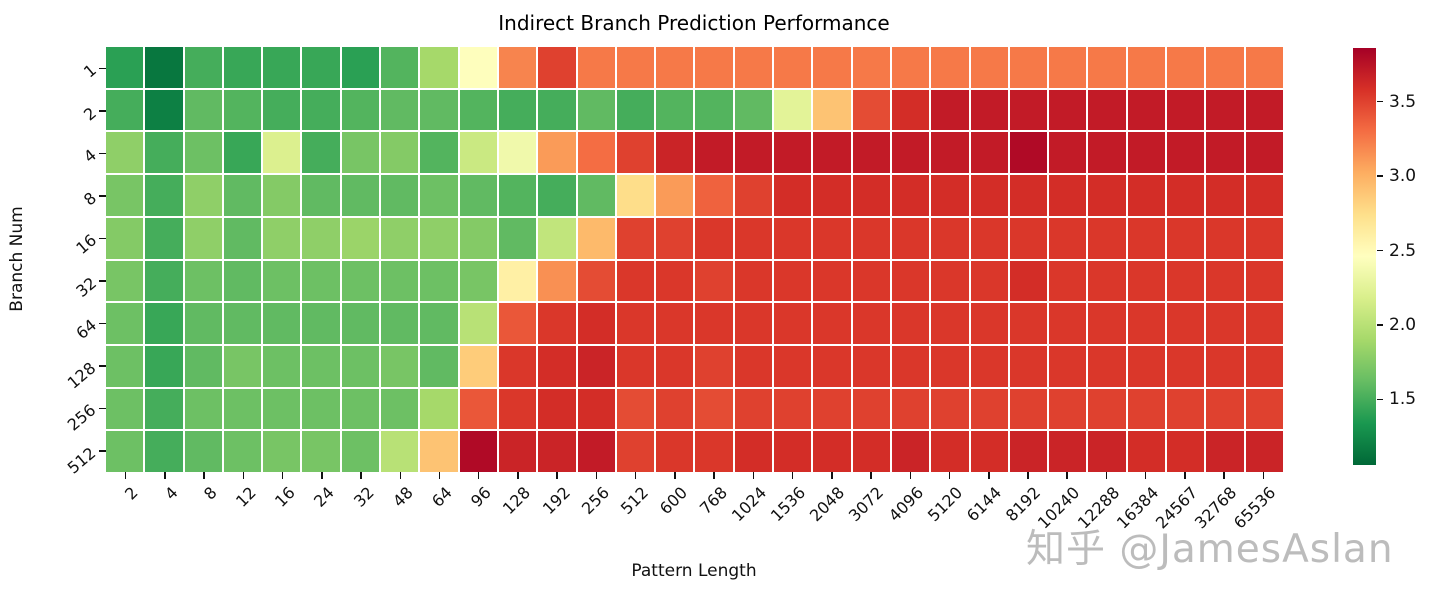  I want to click on x-tick-label: 24, so click(324, 497).